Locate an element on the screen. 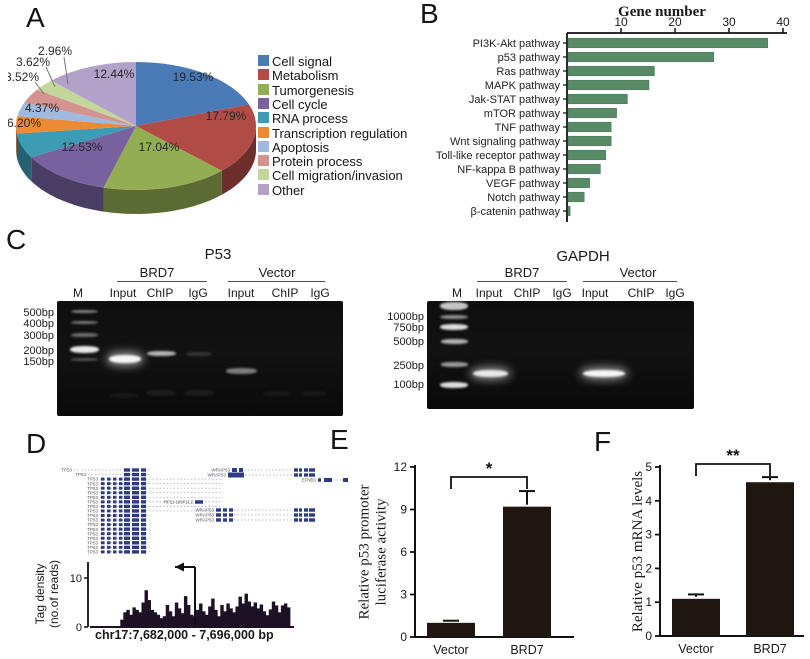  legend-item: Metabolism is located at coordinates (343, 75).